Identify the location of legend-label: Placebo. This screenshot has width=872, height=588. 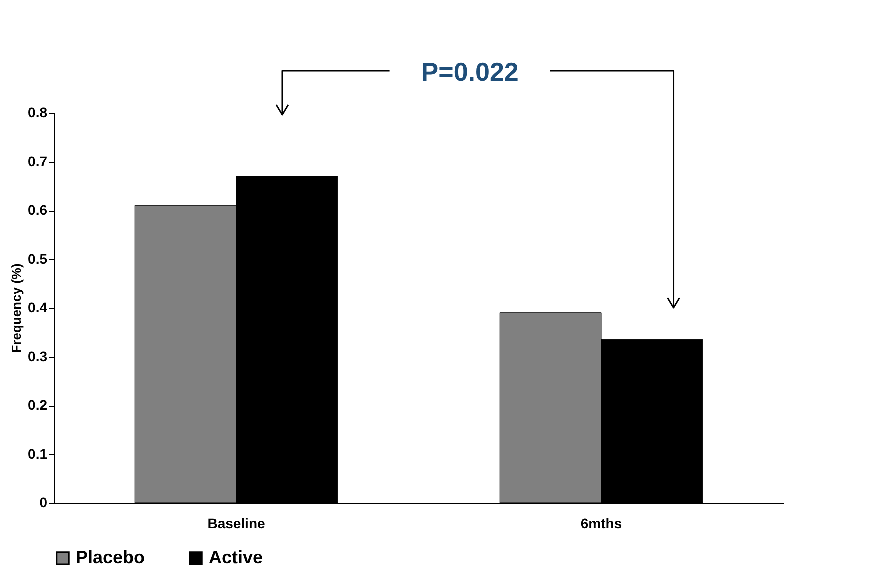
(111, 557).